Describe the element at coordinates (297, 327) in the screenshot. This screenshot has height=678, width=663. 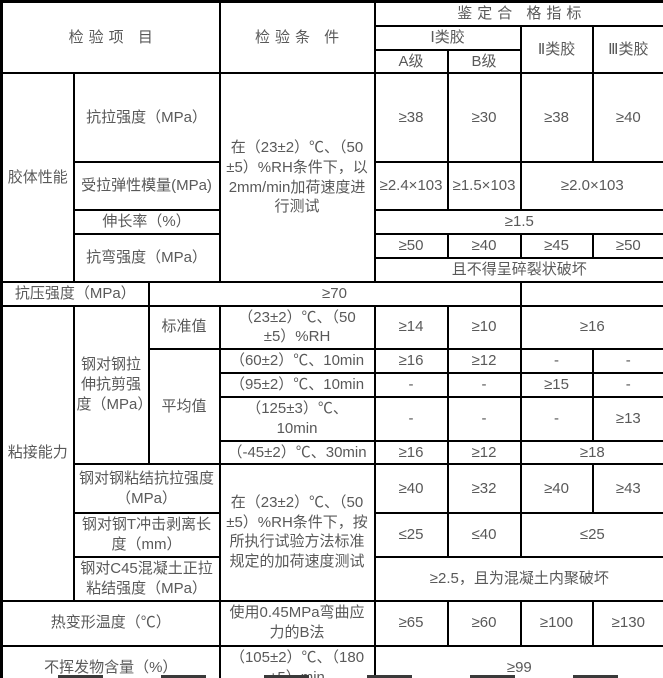
I see `condition-shear-standard: （23±2）℃、（50±5）%RH` at that location.